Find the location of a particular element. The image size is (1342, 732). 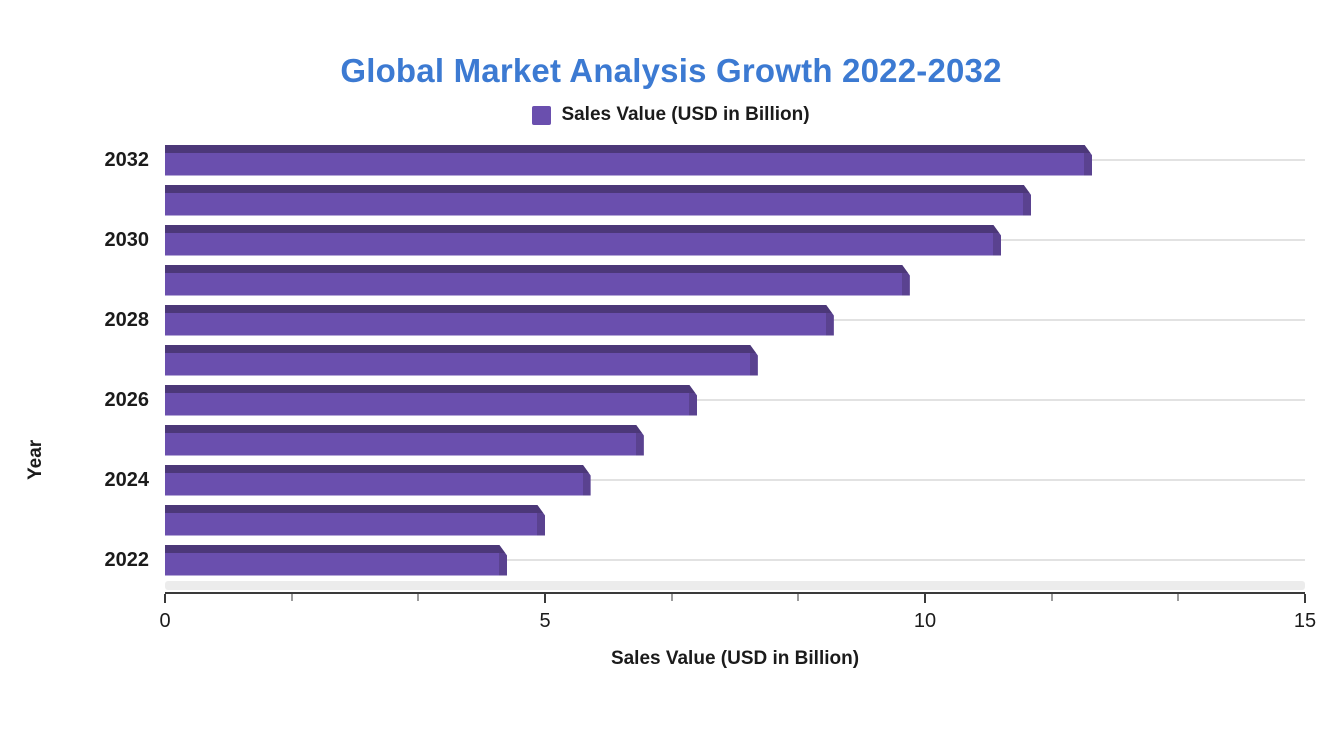

y-tick-label-2023 is located at coordinates (104, 520).